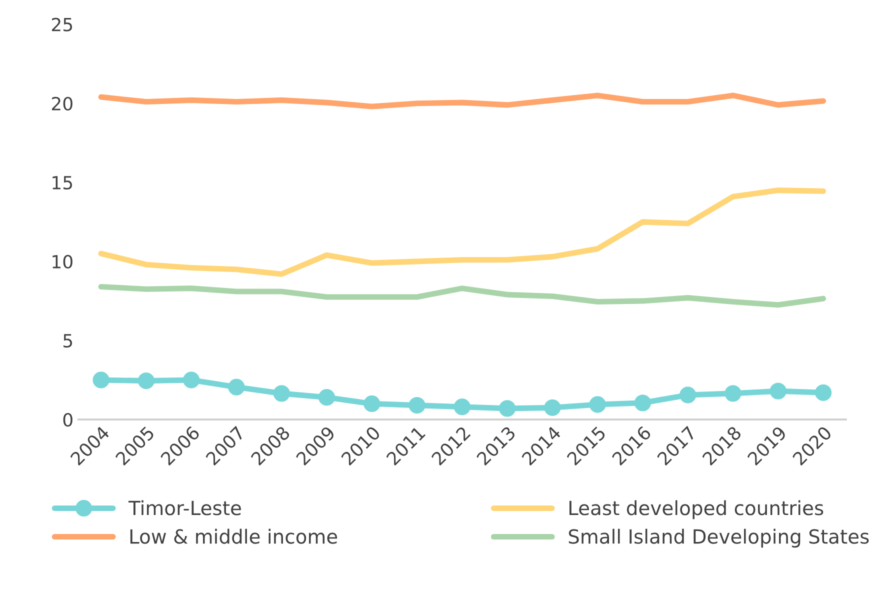  What do you see at coordinates (62, 25) in the screenshot?
I see `y-tick-label: 25` at bounding box center [62, 25].